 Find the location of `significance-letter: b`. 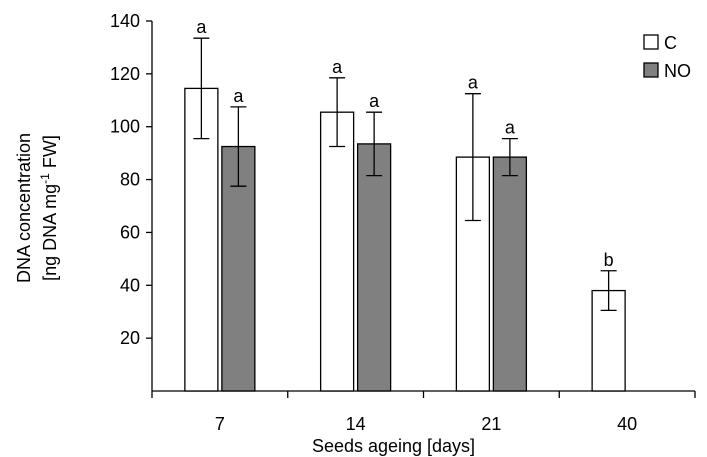

significance-letter: b is located at coordinates (609, 260).